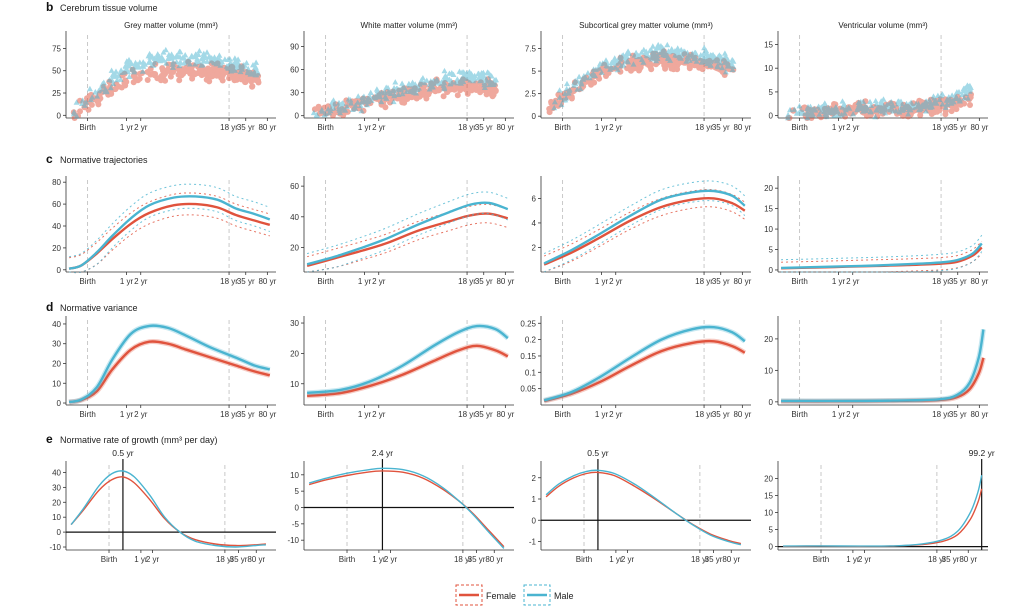 This screenshot has width=1027, height=608. Describe the element at coordinates (534, 247) in the screenshot. I see `y-tick-label-c-subcortical-0: 2` at that location.